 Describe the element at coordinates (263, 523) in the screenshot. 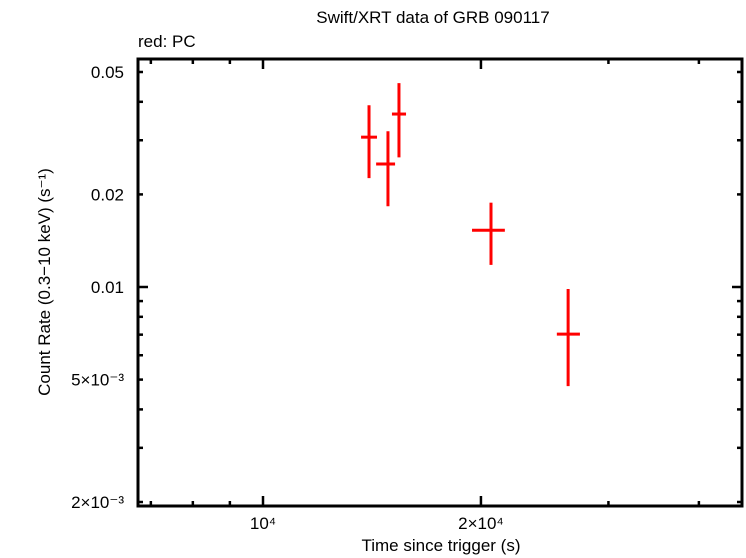

I see `x-tick-label: 10⁴` at that location.